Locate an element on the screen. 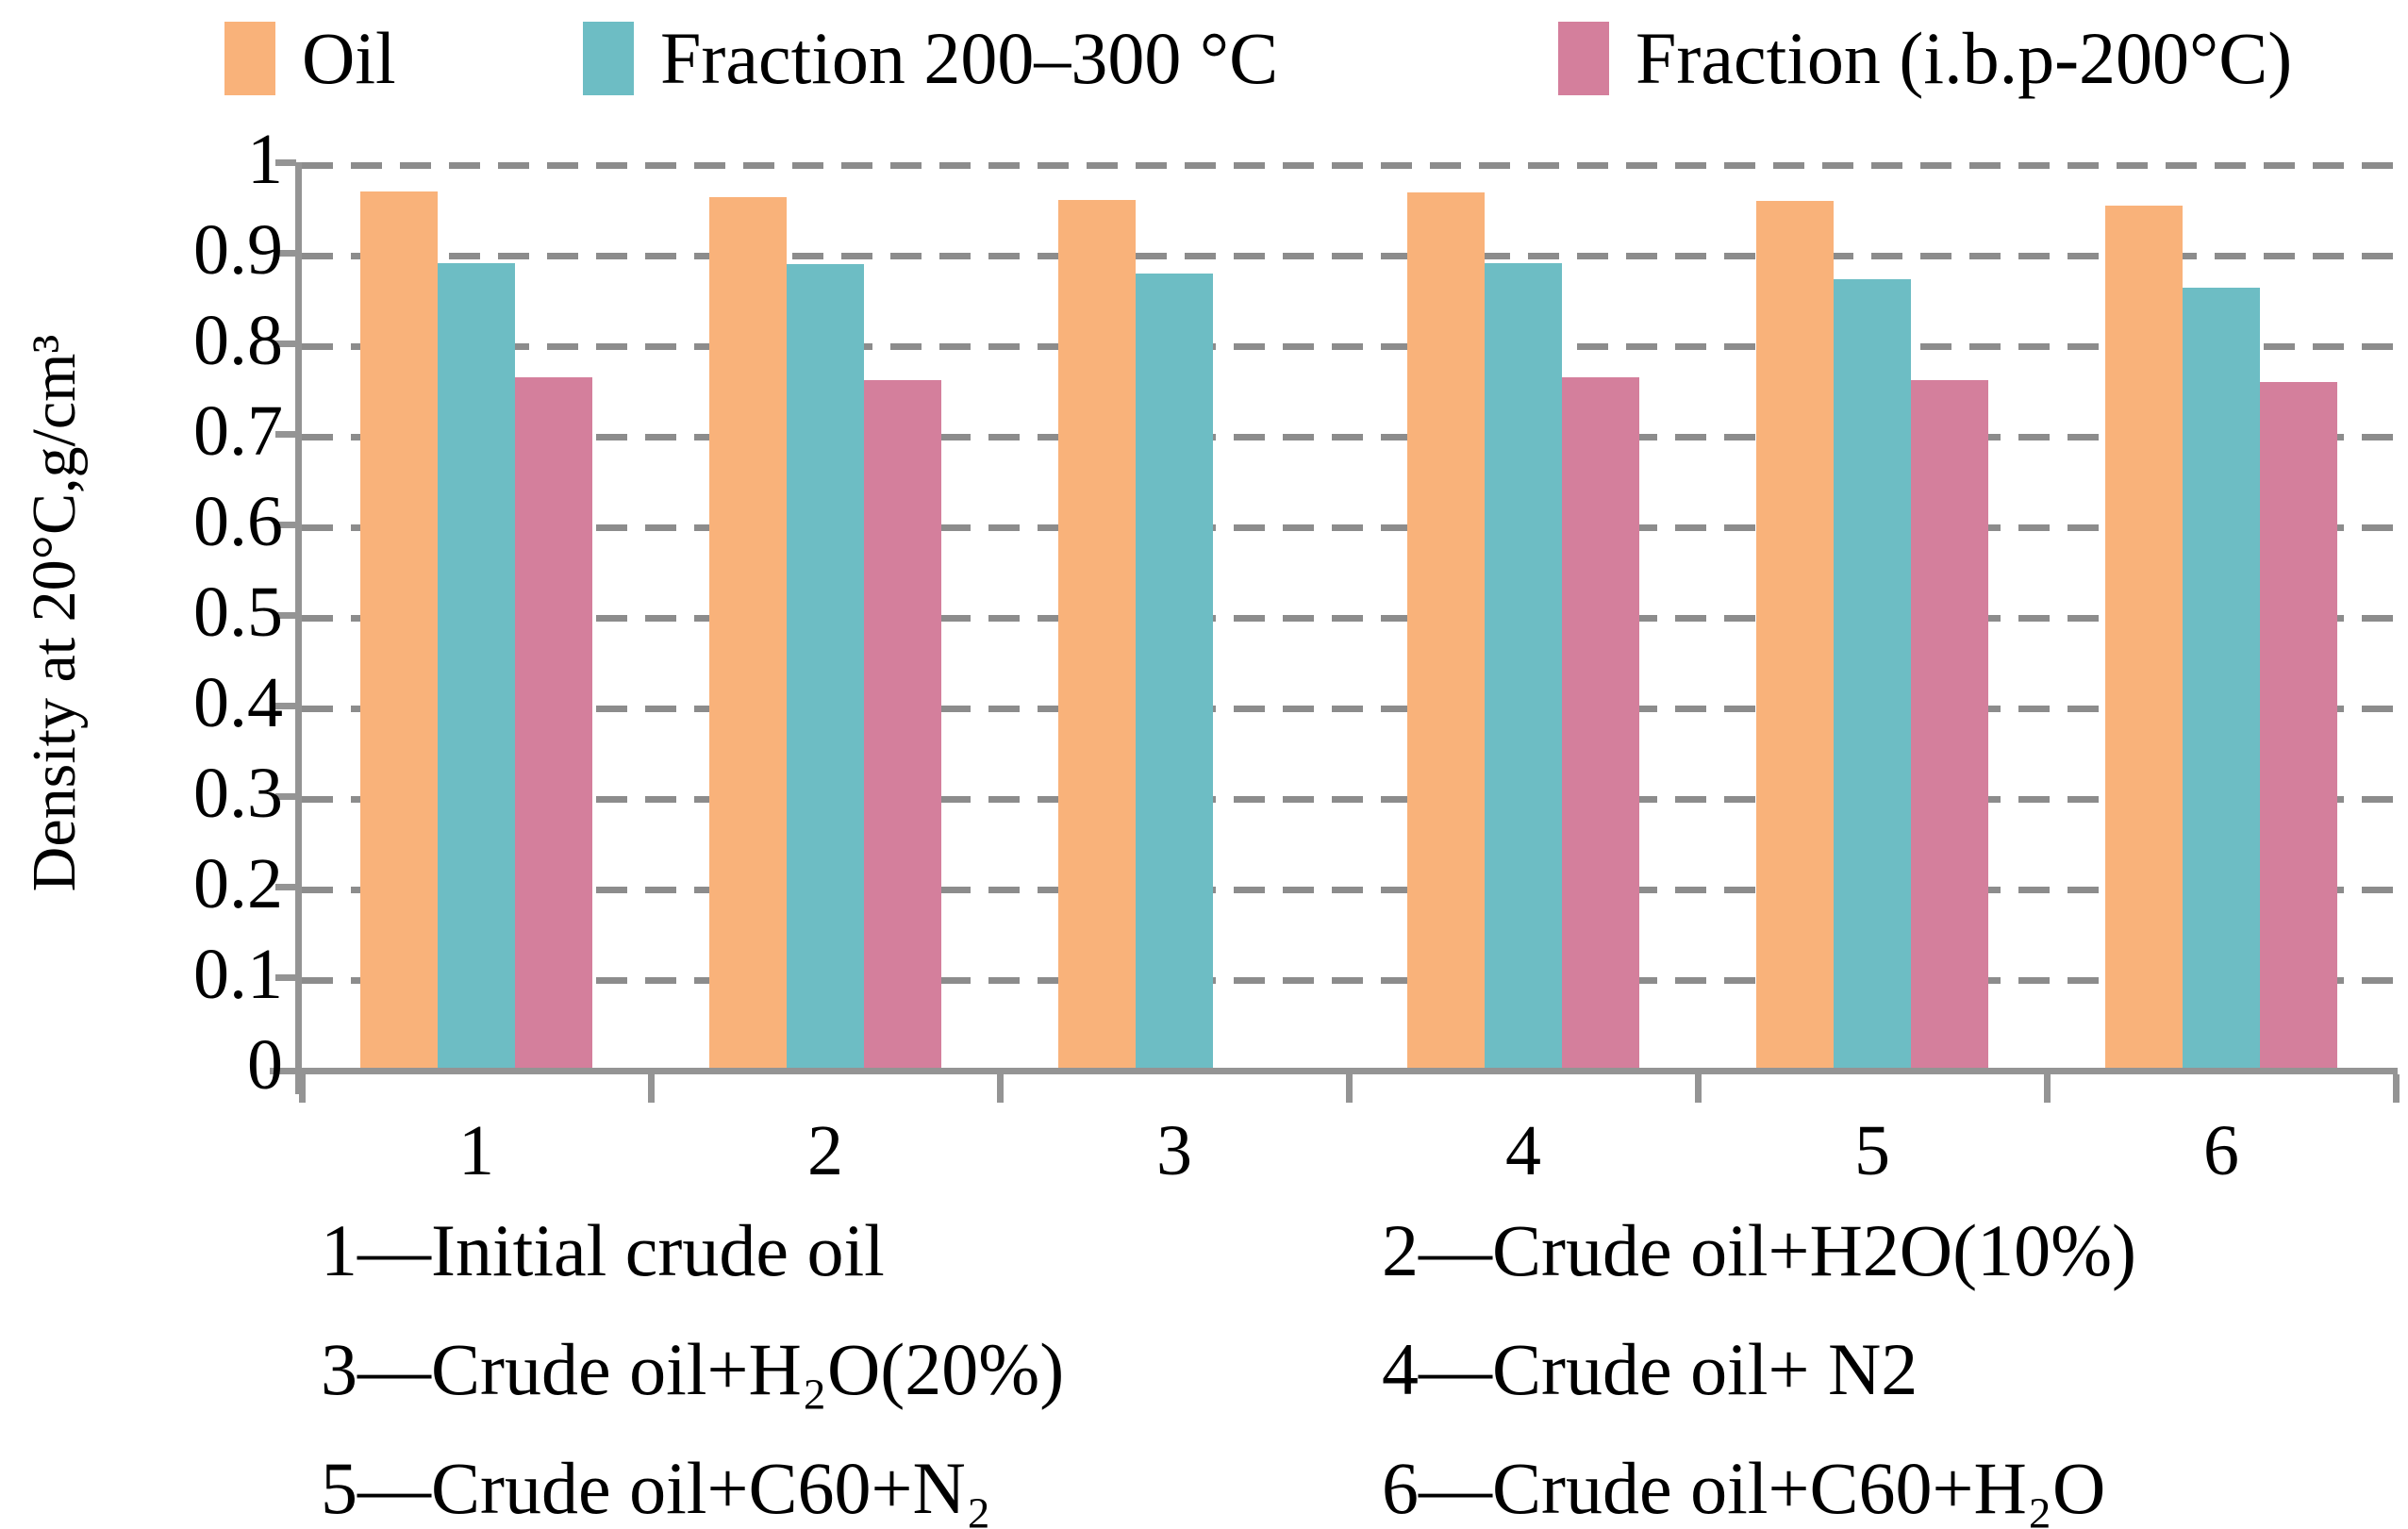 Image resolution: width=2408 pixels, height=1529 pixels. legend-item-fraction-ibp-200: Fraction (i.b.p-200°C) is located at coordinates (1925, 58).